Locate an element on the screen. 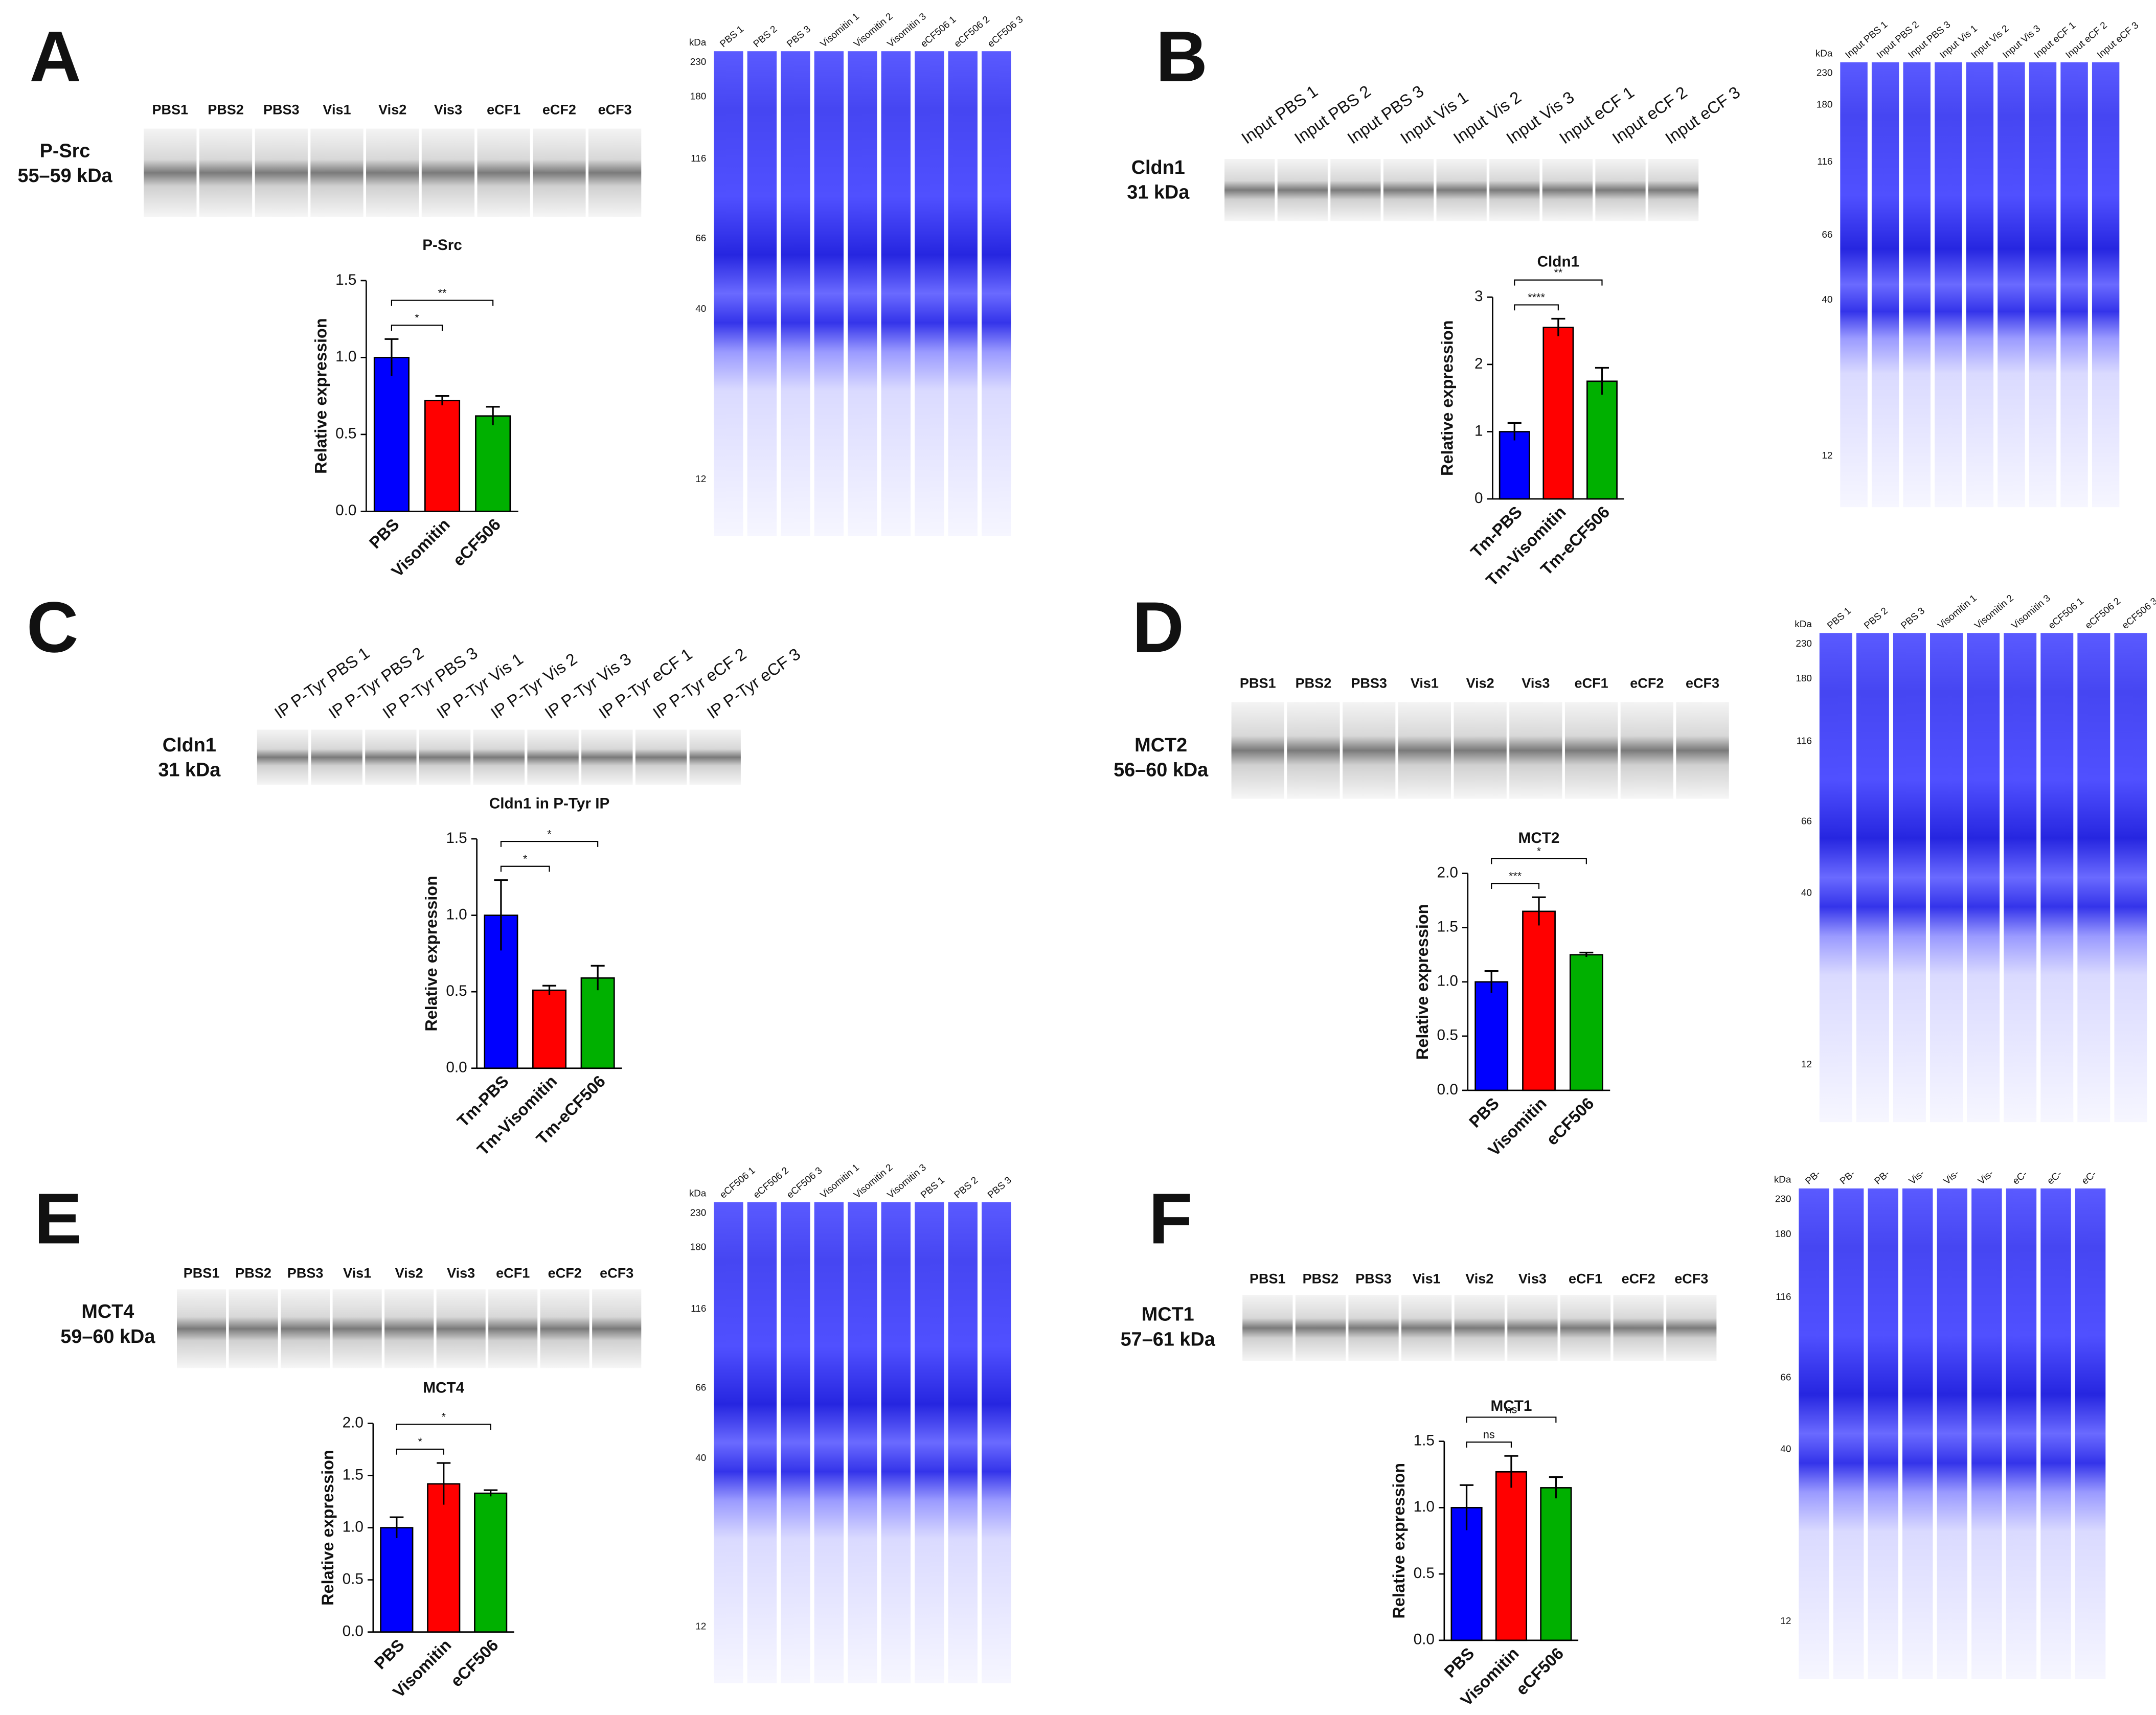 This screenshot has width=2156, height=1715. gel-lane-label: Visomitin 3 is located at coordinates (2031, 612).